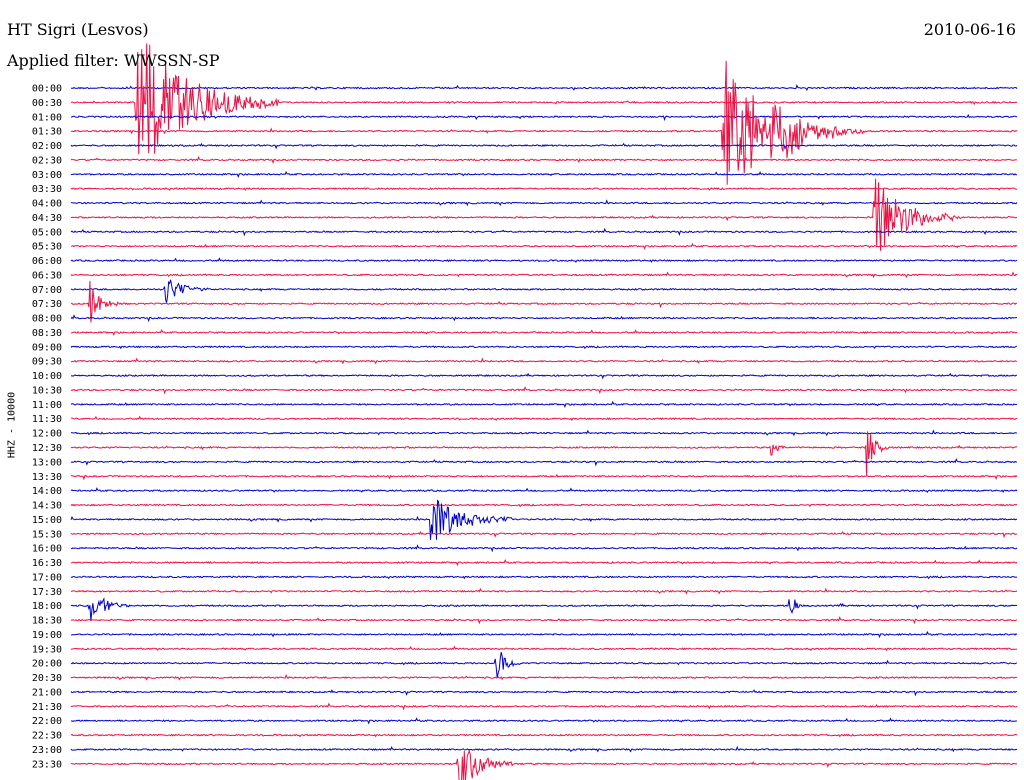 This screenshot has height=780, width=1024. I want to click on time-label-2130: 21:30, so click(47, 707).